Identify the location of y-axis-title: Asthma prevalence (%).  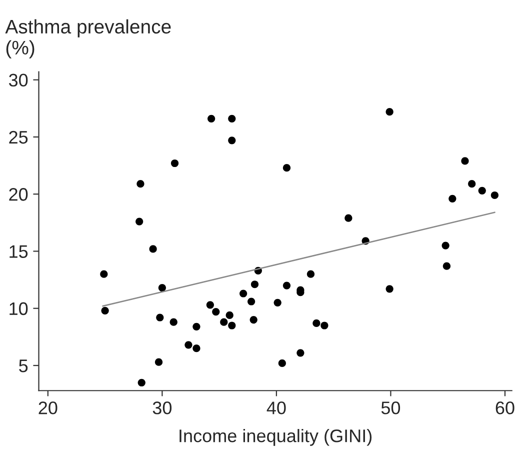
(88, 38).